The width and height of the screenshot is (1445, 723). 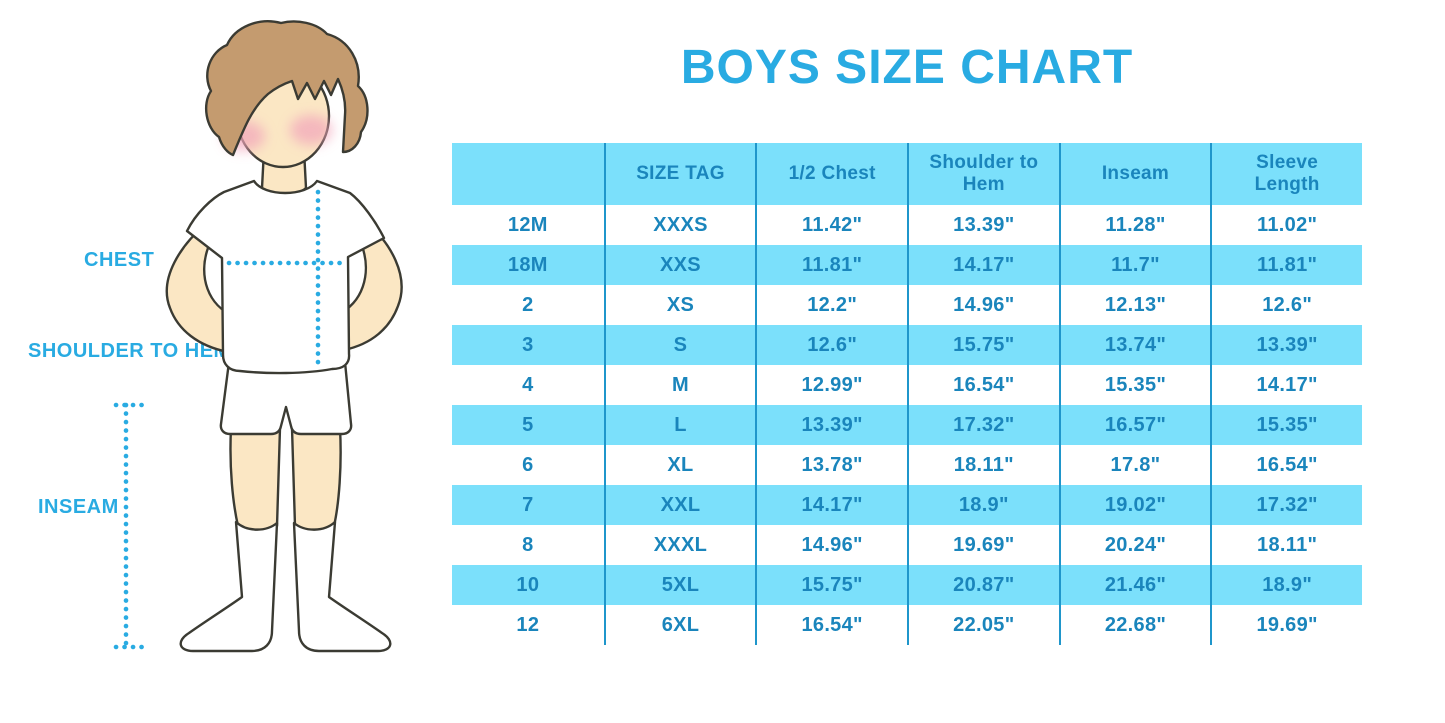 I want to click on boy-right-arm, so click(x=369, y=286).